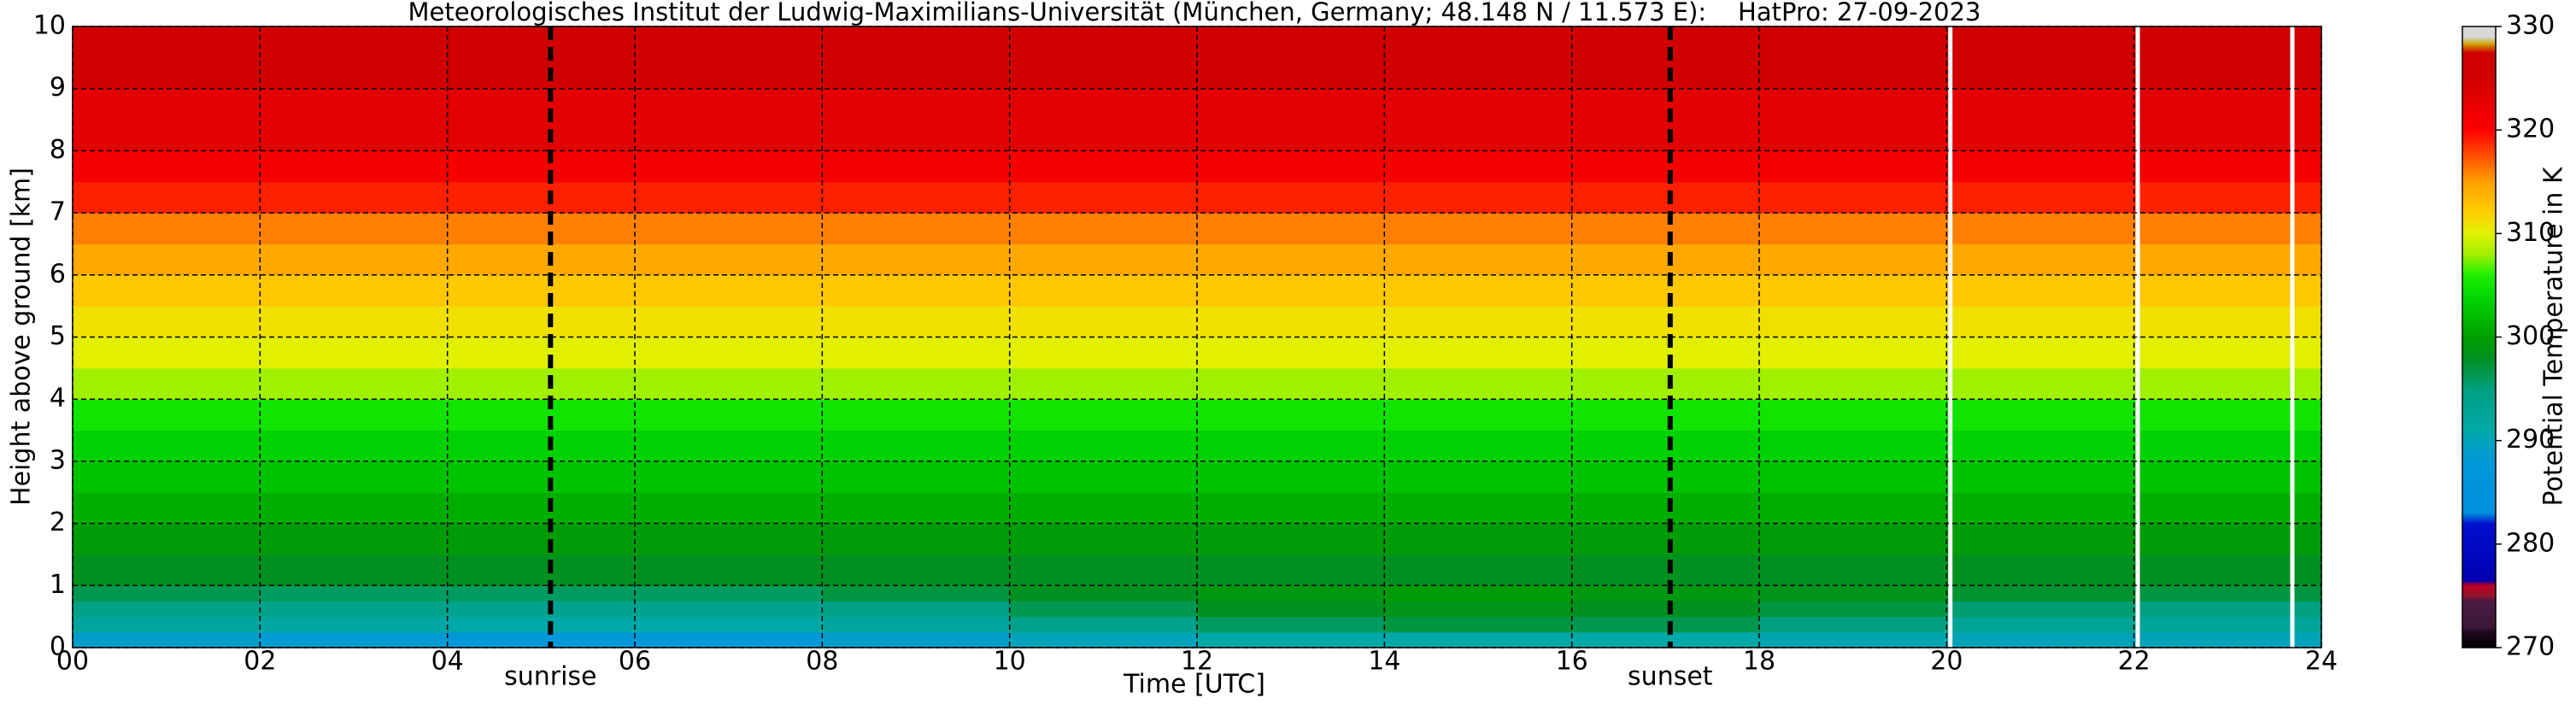  What do you see at coordinates (260, 662) in the screenshot?
I see `x-tick-label: 02` at bounding box center [260, 662].